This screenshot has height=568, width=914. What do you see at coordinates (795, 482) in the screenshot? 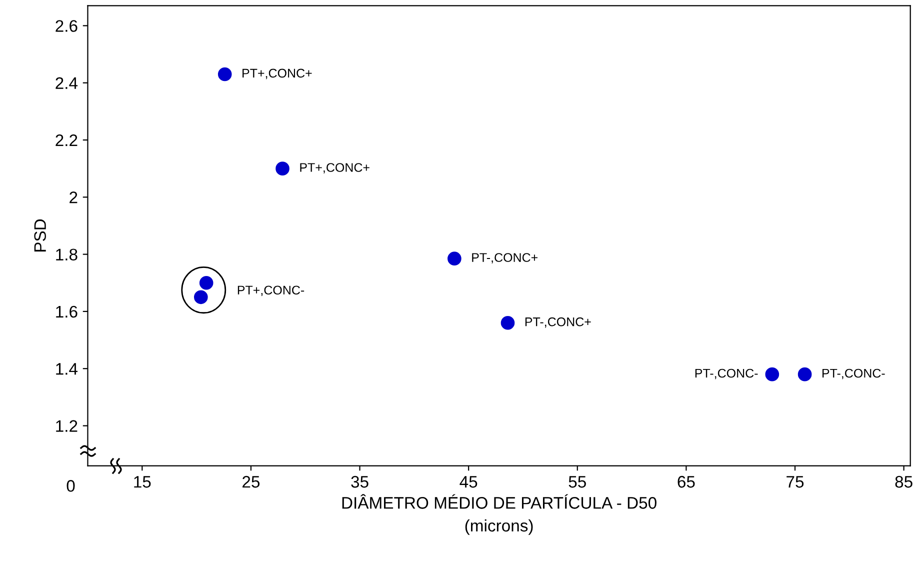
I see `x-tick-label: 75` at bounding box center [795, 482].